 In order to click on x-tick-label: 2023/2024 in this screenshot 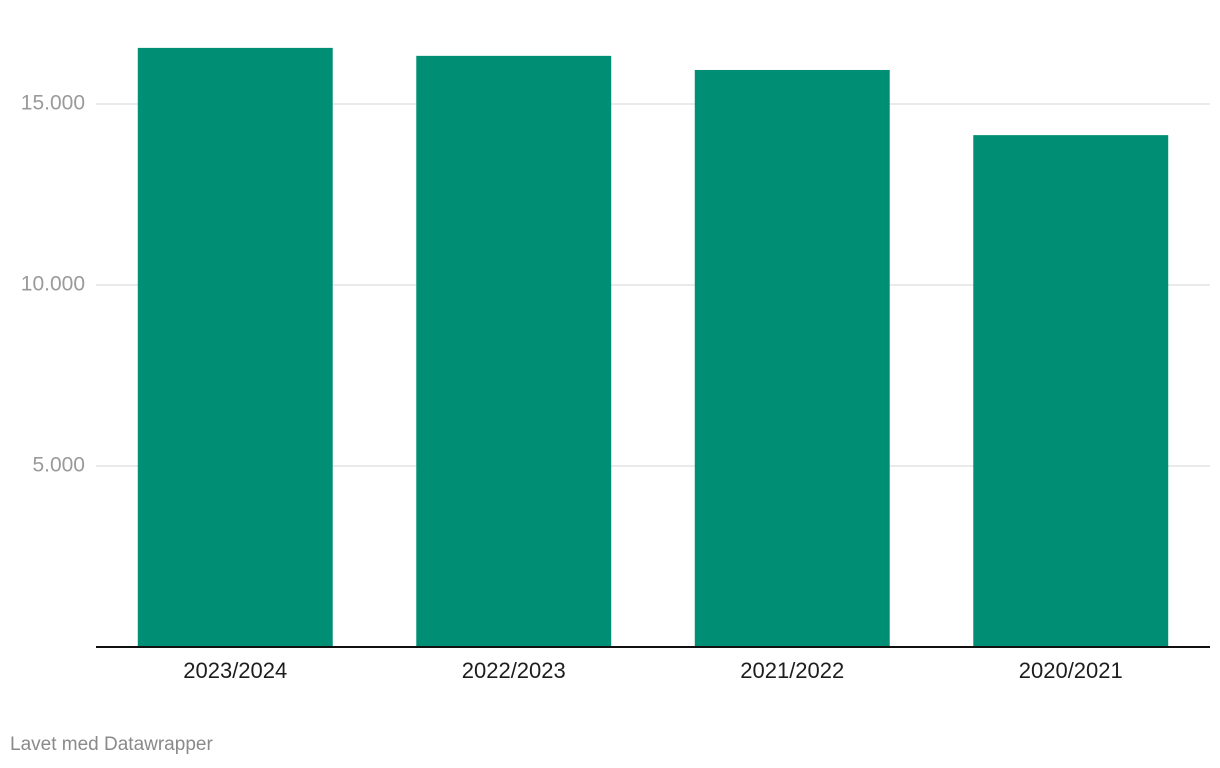, I will do `click(235, 670)`.